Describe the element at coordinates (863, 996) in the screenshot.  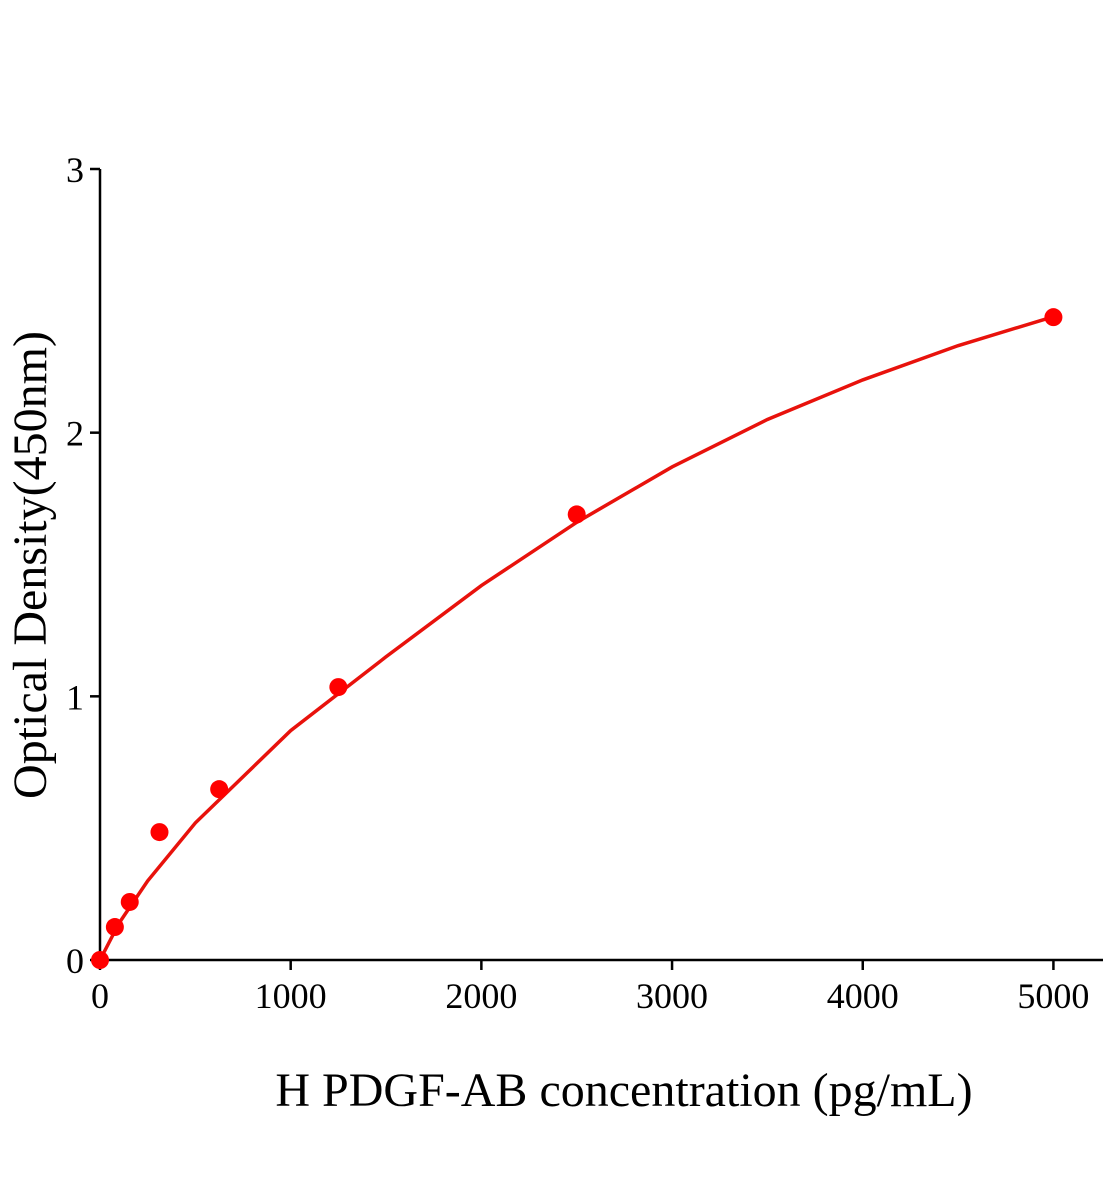
I see `x-tick-label: 4000` at that location.